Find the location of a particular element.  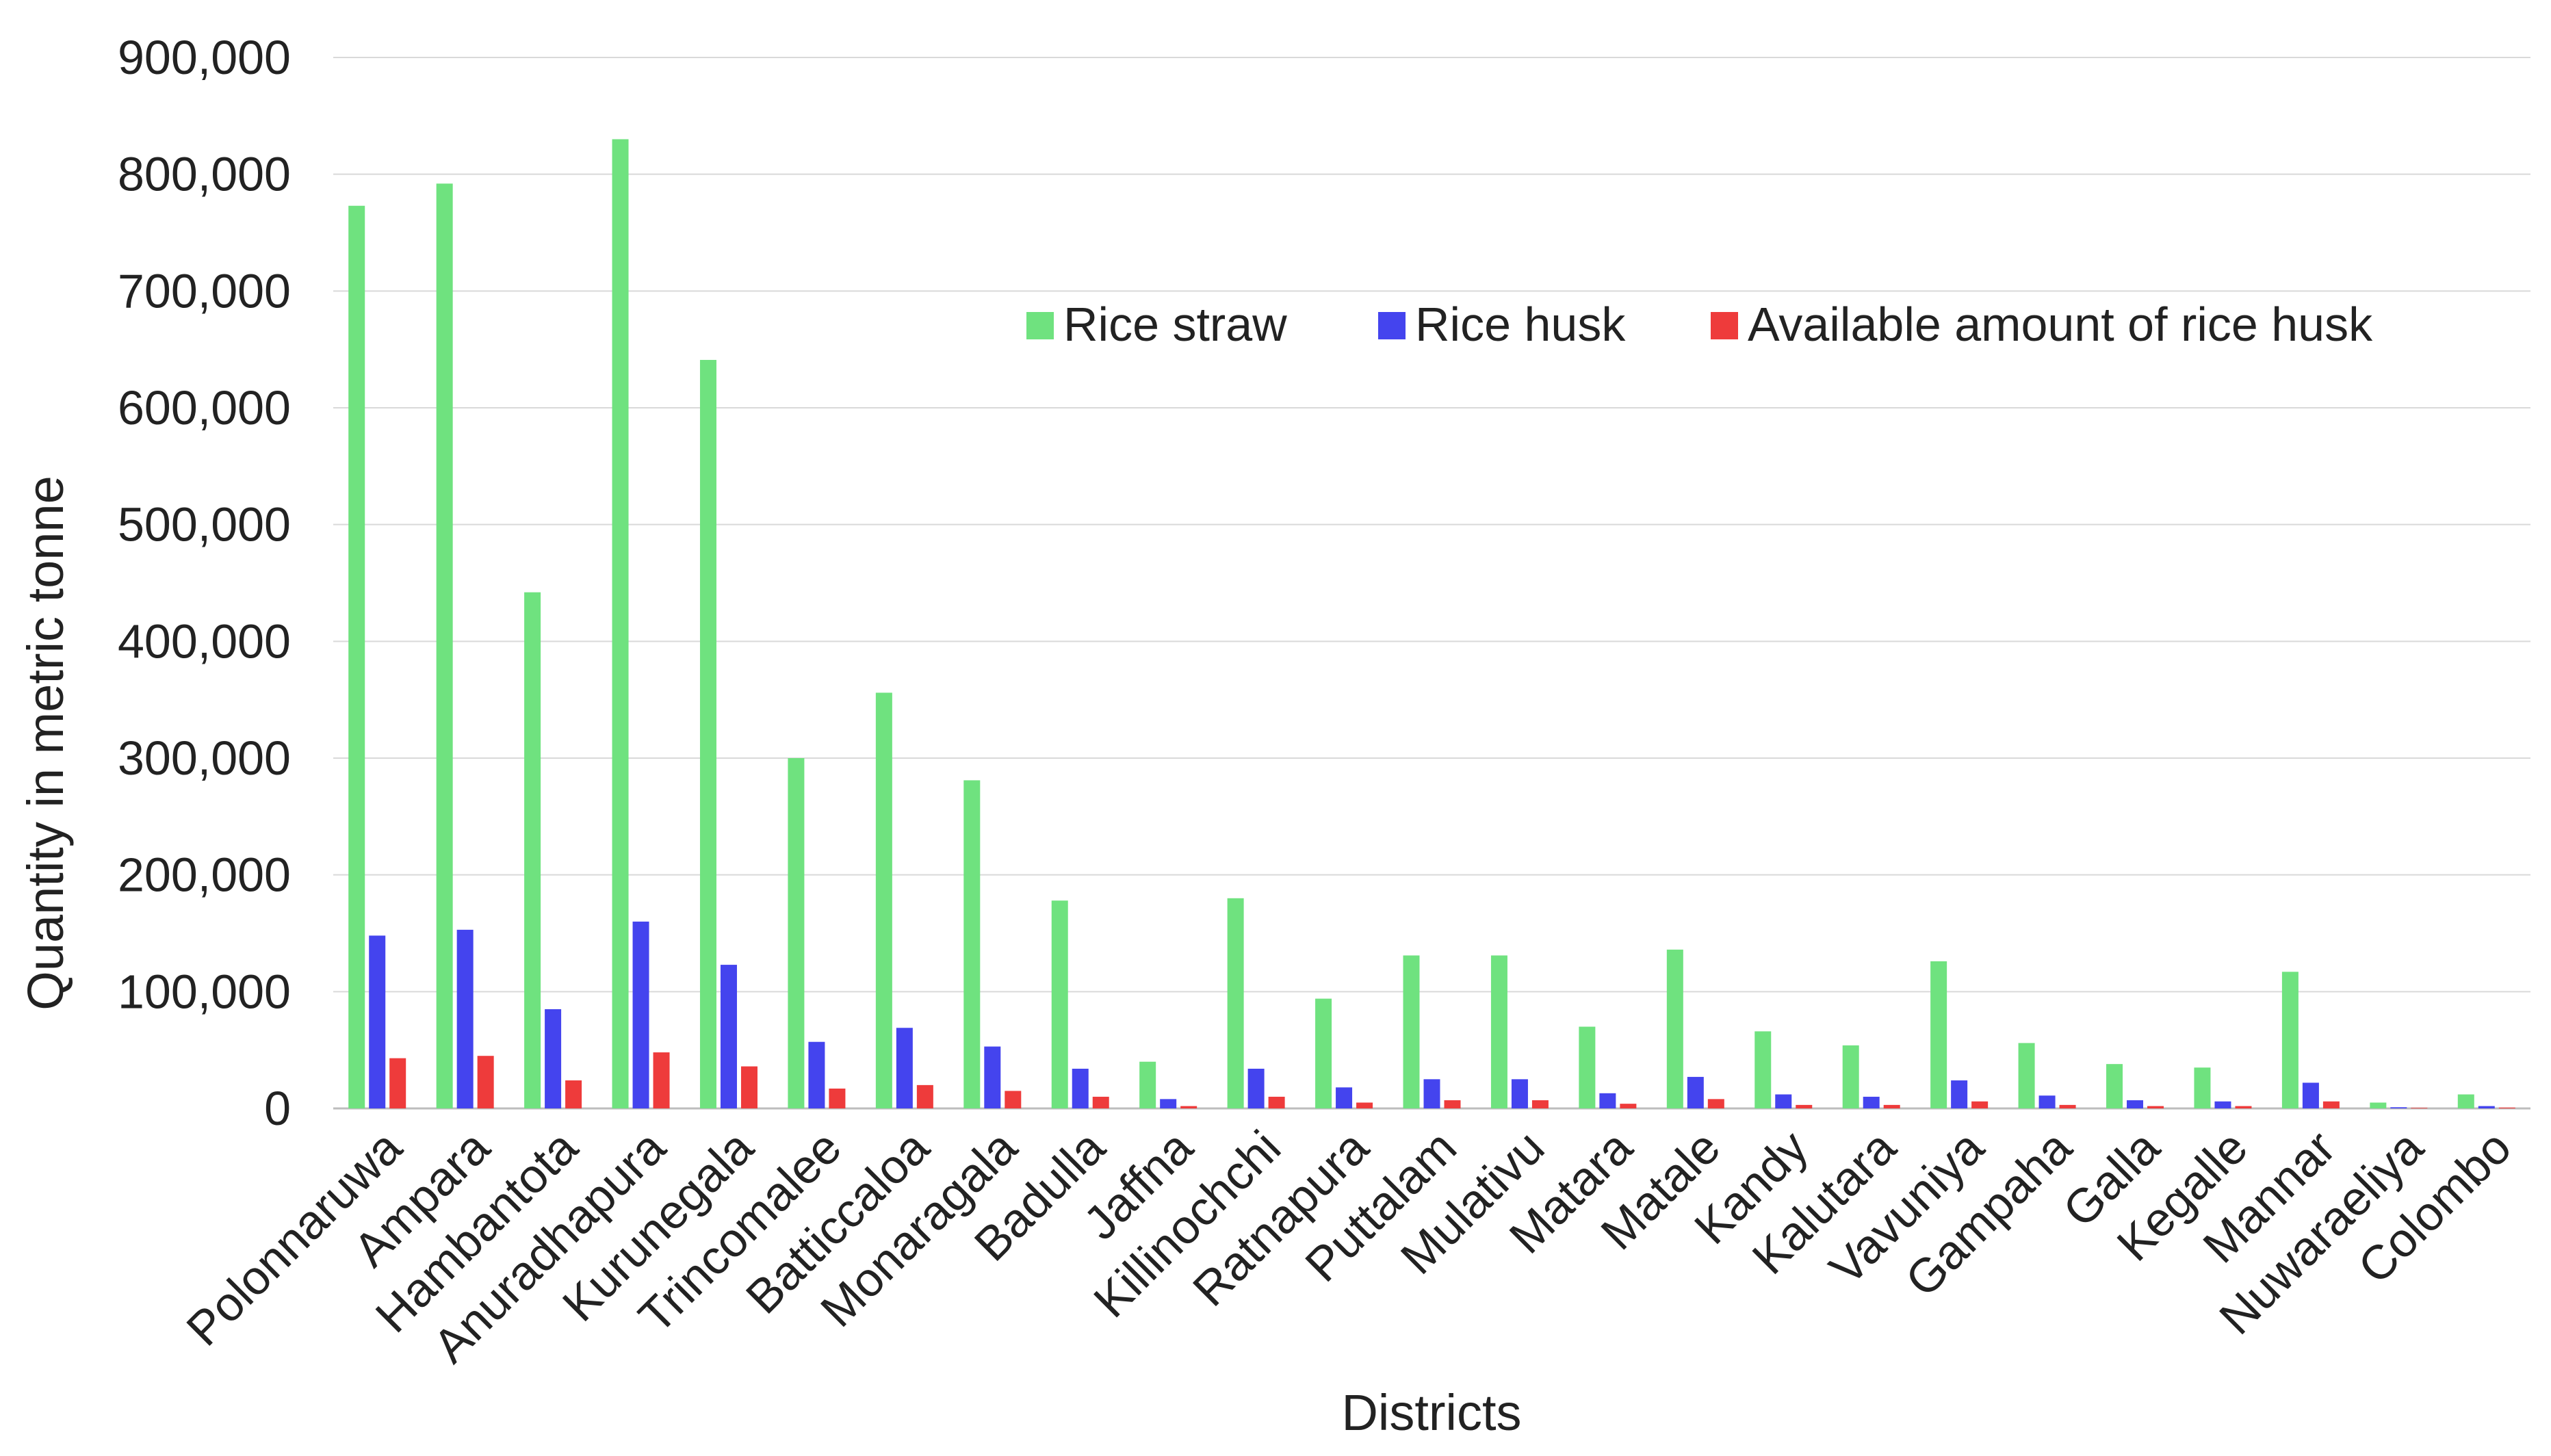

bar-available-amount-of-rice-husk-polonnaruwa is located at coordinates (397, 1083).